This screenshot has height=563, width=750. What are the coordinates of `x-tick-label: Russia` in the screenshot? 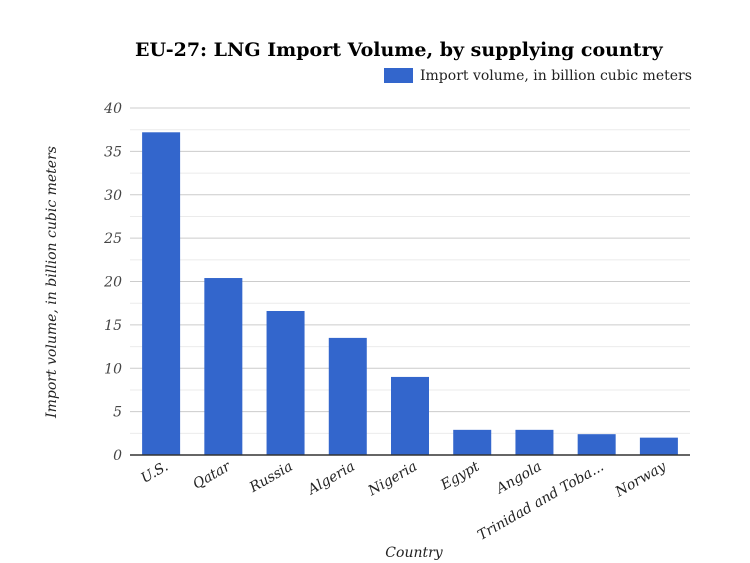 It's located at (270, 478).